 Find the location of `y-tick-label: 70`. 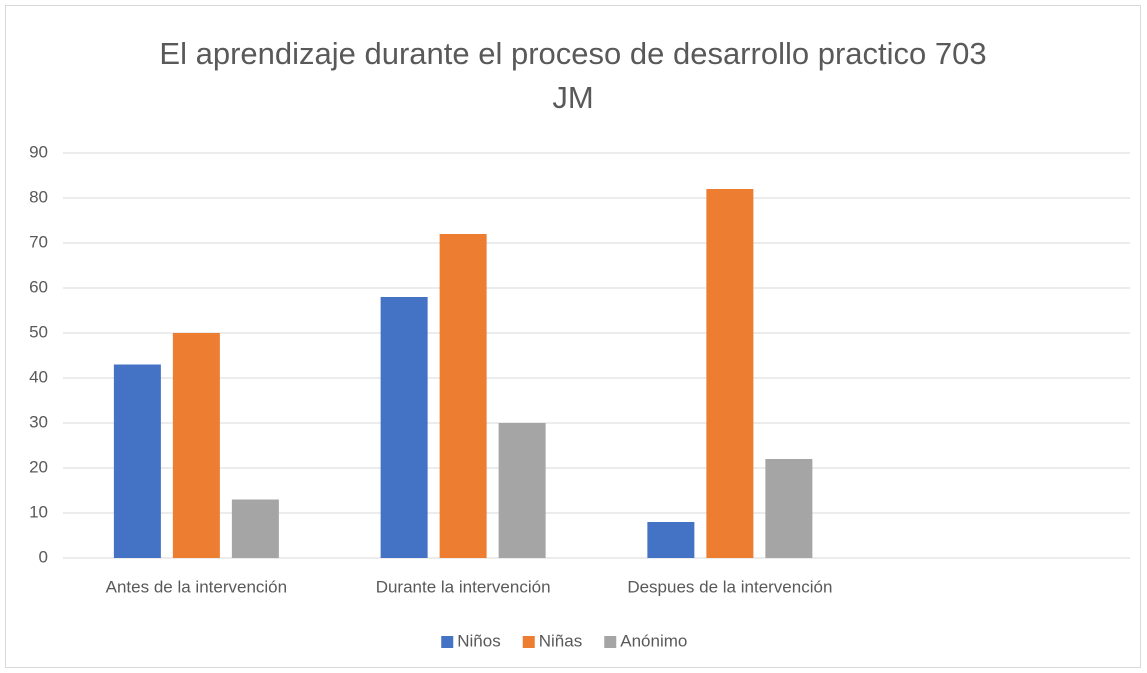

y-tick-label: 70 is located at coordinates (38, 241).